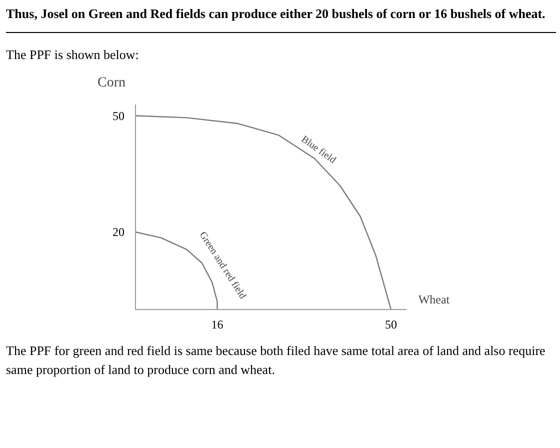  What do you see at coordinates (217, 325) in the screenshot?
I see `x-tick-label: 16` at bounding box center [217, 325].